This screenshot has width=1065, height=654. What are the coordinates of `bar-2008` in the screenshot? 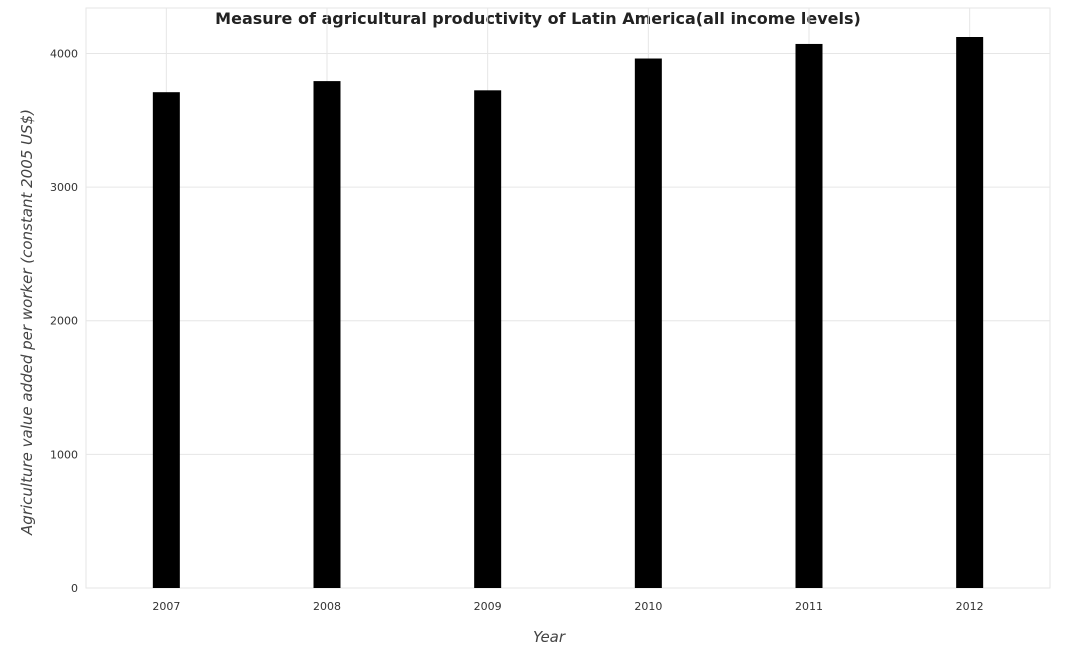 It's located at (327, 334).